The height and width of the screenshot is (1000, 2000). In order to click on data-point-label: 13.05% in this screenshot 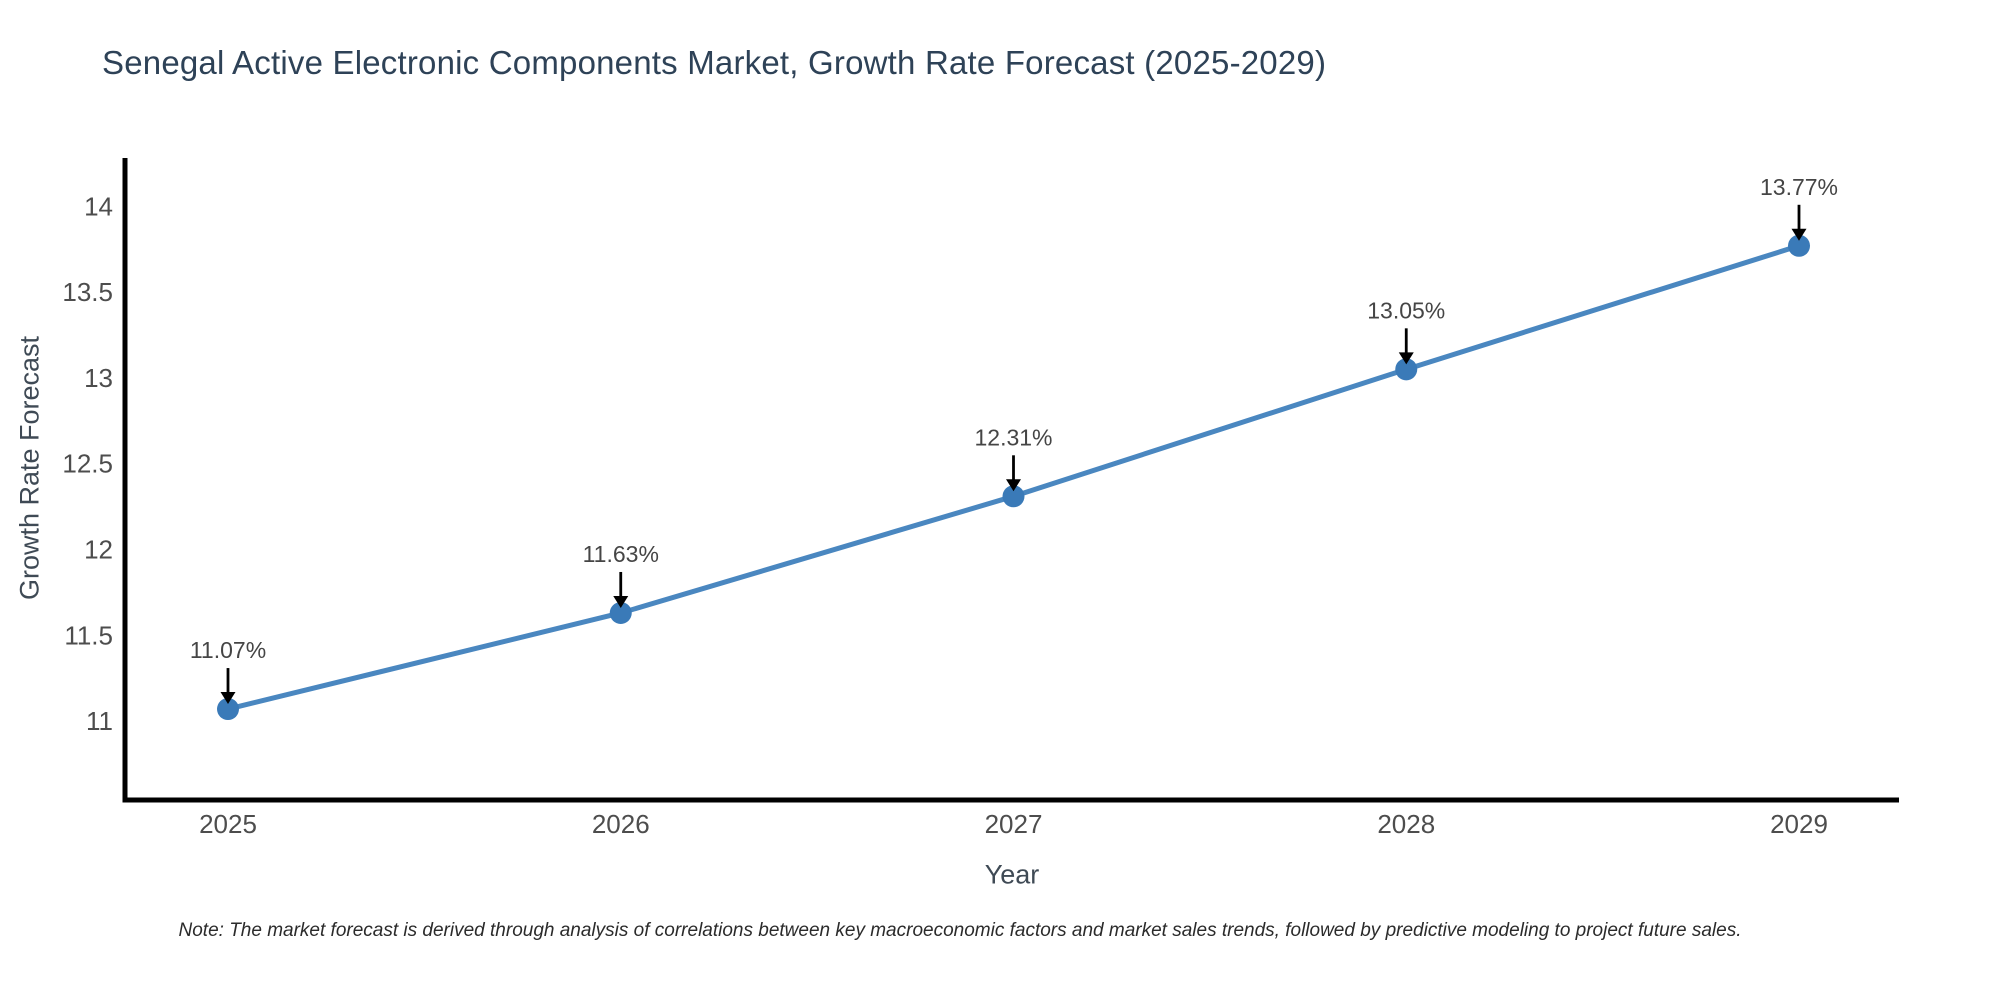, I will do `click(1406, 310)`.